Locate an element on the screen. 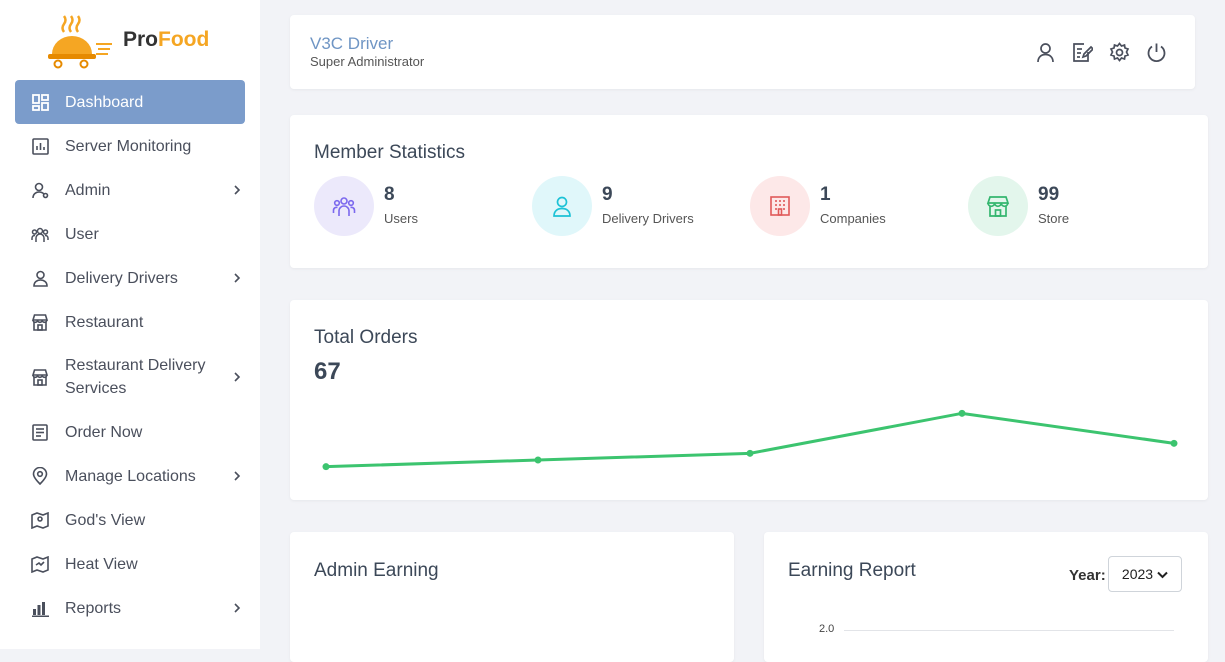  total-orders-value: 67 is located at coordinates (327, 371).